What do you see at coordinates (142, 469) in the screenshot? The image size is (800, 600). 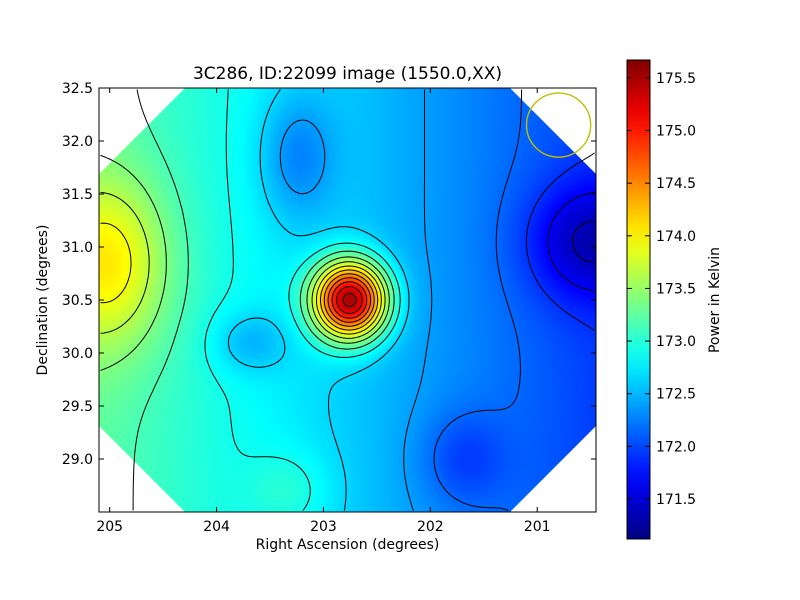 I see `corner-mask-bottom-left` at bounding box center [142, 469].